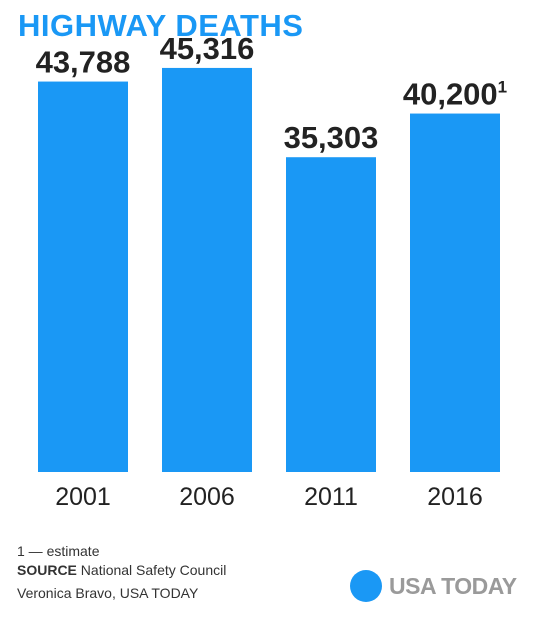 The image size is (540, 621). Describe the element at coordinates (331, 497) in the screenshot. I see `x-tick-2011: 2011` at that location.